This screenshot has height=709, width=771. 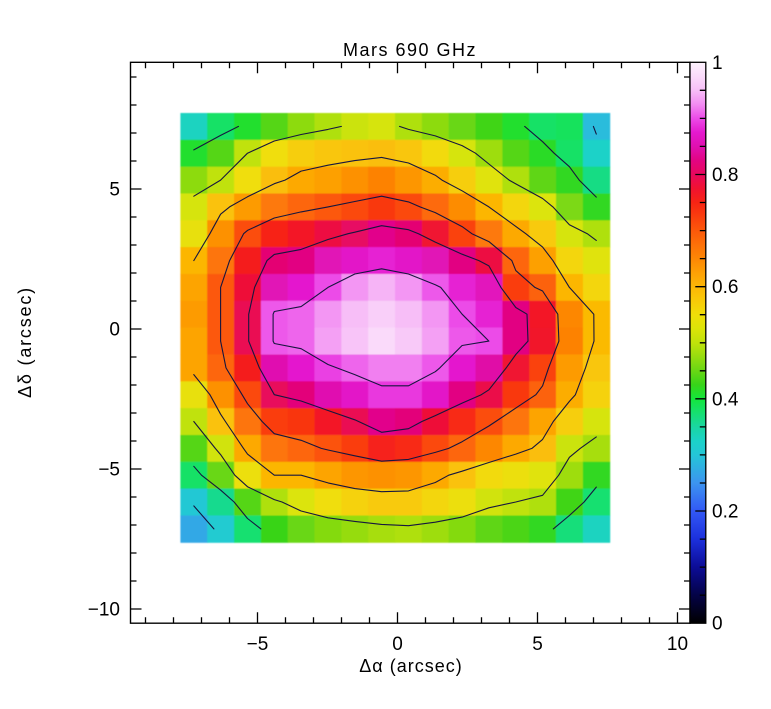 I want to click on svg-text: 0.8, so click(x=725, y=175).